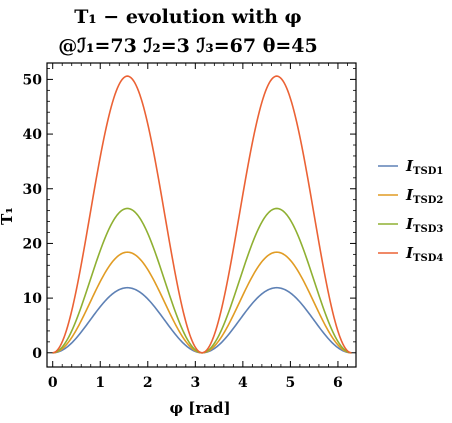  Describe the element at coordinates (195, 383) in the screenshot. I see `x-tick-label: 3` at that location.